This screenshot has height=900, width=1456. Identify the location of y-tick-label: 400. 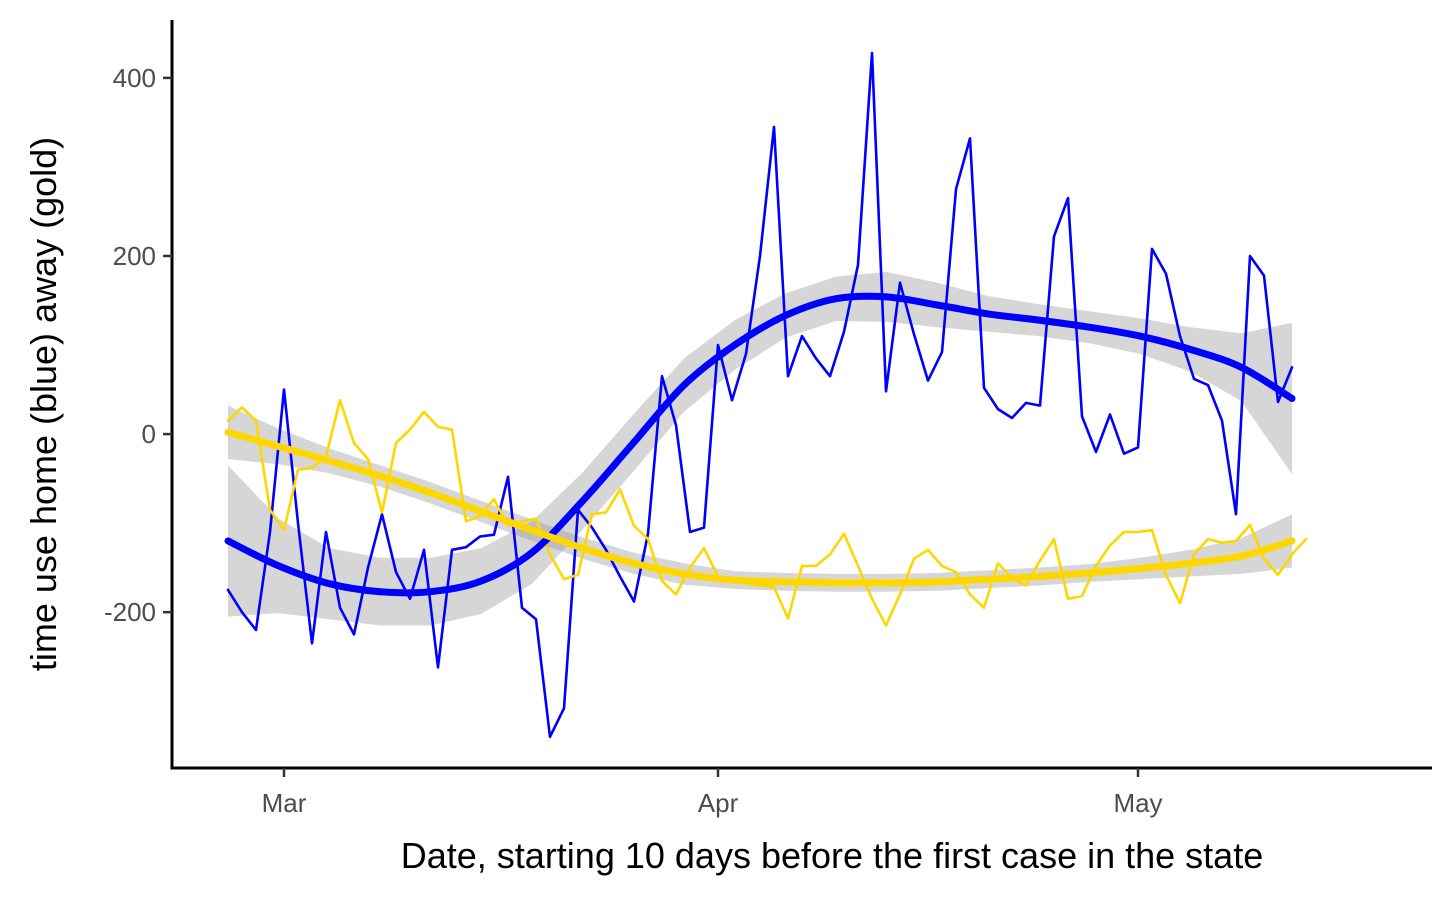
(134, 78).